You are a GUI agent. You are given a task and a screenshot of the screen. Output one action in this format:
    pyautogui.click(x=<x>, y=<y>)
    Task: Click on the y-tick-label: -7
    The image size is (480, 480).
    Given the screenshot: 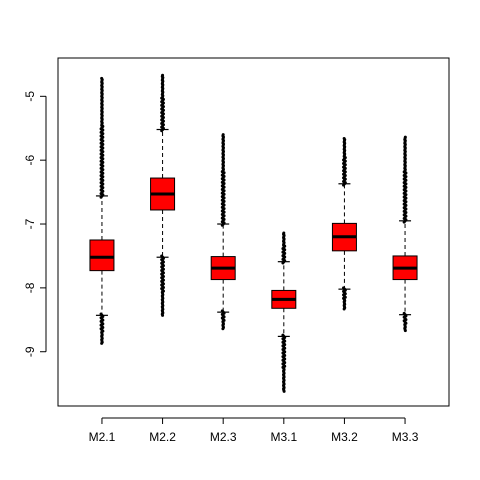 What is the action you would take?
    pyautogui.click(x=30, y=223)
    